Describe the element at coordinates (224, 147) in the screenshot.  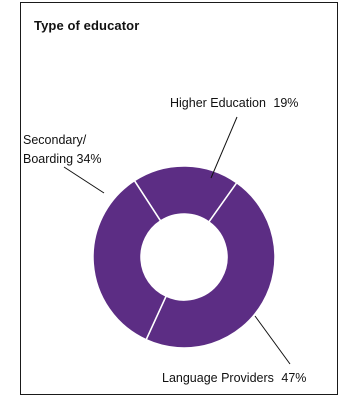
I see `leader-higher-education` at that location.